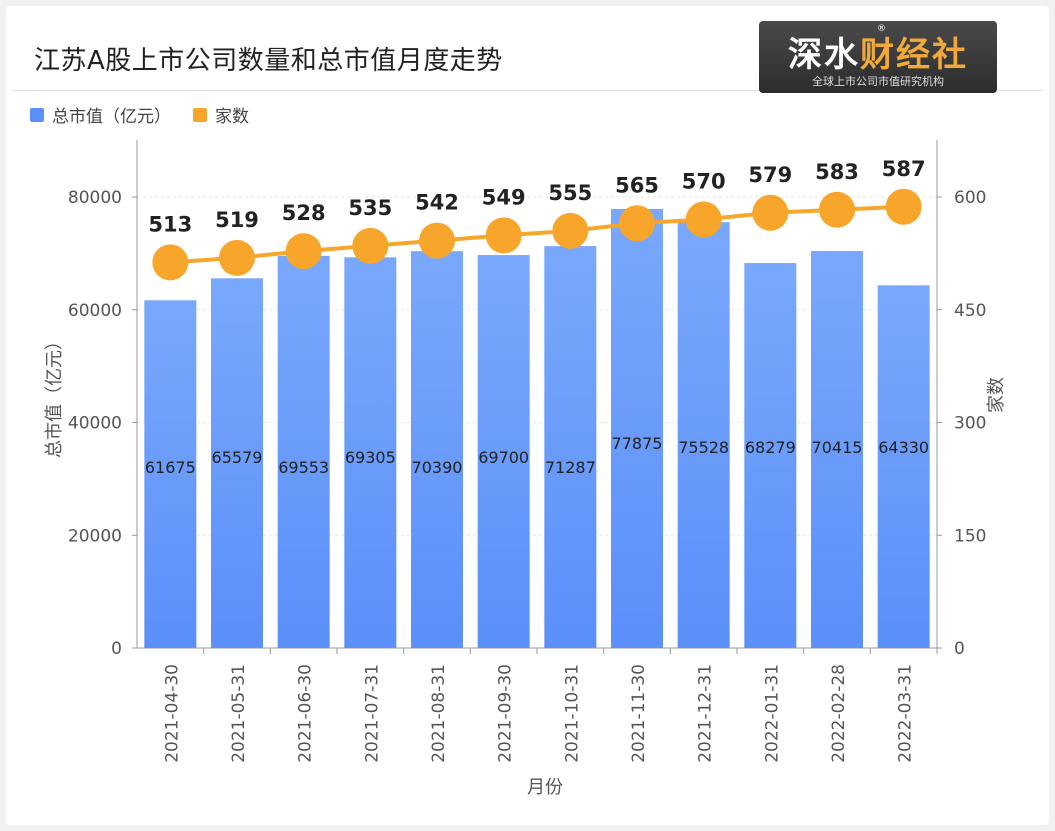 Image resolution: width=1055 pixels, height=831 pixels. Describe the element at coordinates (881, 29) in the screenshot. I see `logo-registered-mark: ®` at that location.